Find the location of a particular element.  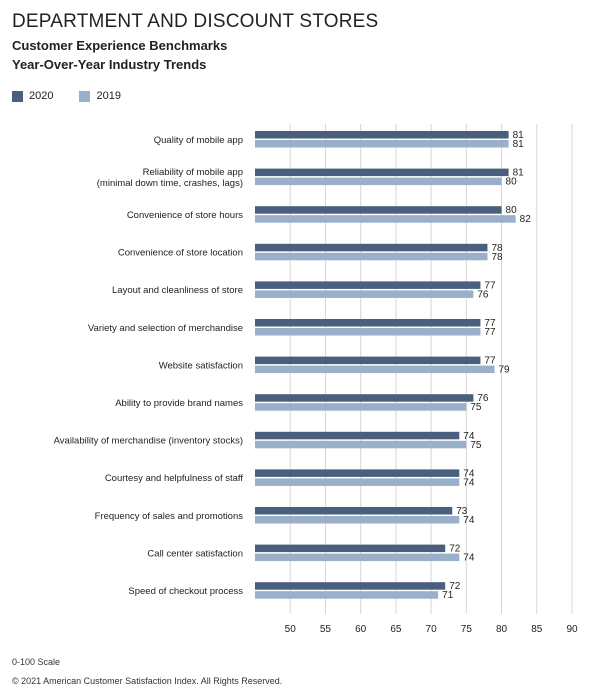

x-tick-label-80: 80 is located at coordinates (502, 629).